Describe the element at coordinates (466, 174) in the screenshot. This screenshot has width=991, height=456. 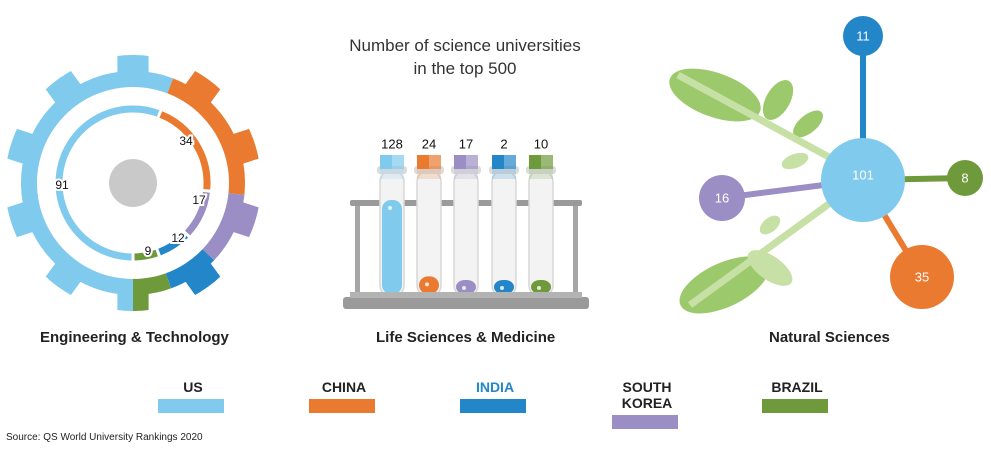
I see `tube-cap-shadow-south-korea` at that location.